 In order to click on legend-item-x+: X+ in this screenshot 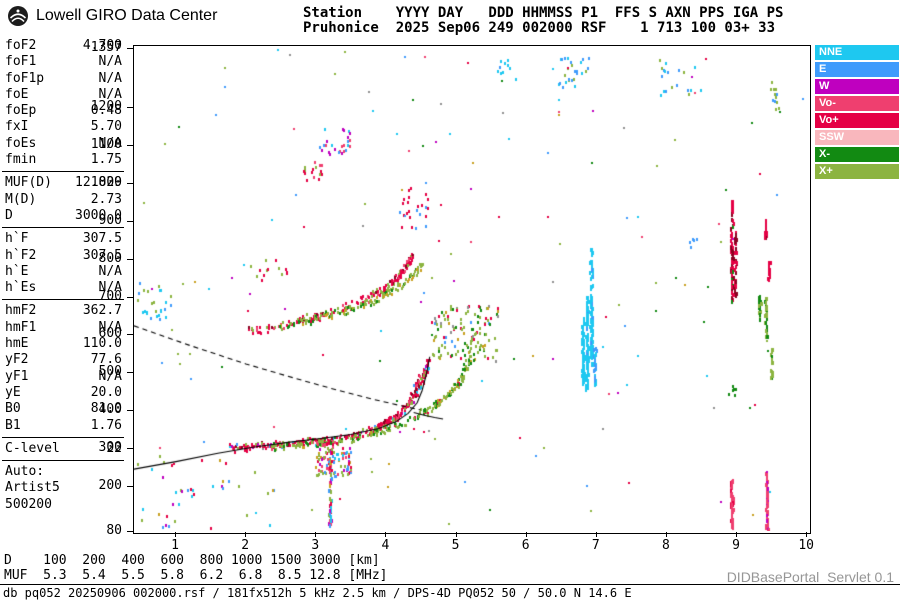, I will do `click(857, 171)`.